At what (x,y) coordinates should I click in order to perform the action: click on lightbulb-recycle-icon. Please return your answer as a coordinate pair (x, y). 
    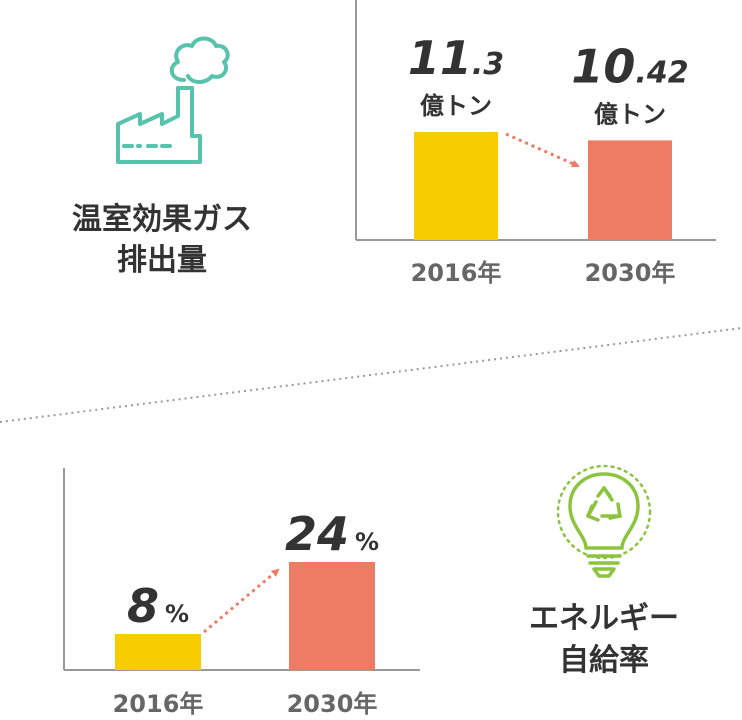
    Looking at the image, I should click on (604, 521).